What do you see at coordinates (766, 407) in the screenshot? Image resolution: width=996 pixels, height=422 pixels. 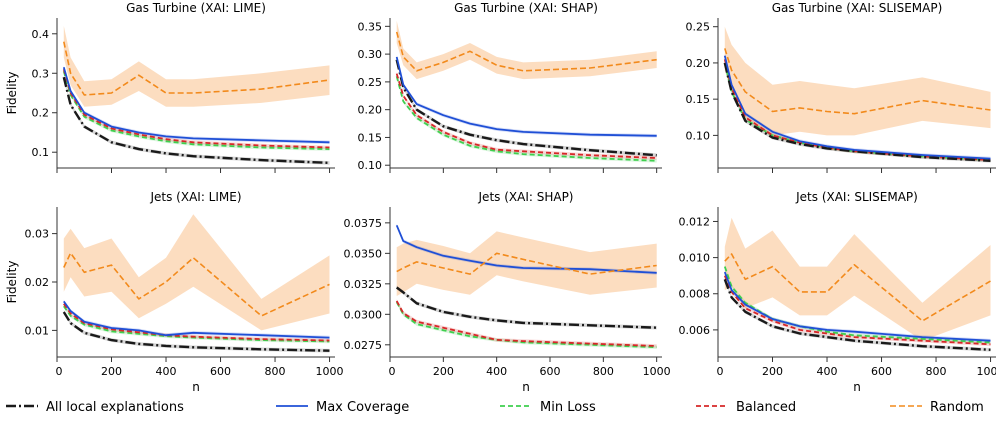 I see `legend-label-balanced: Balanced` at bounding box center [766, 407].